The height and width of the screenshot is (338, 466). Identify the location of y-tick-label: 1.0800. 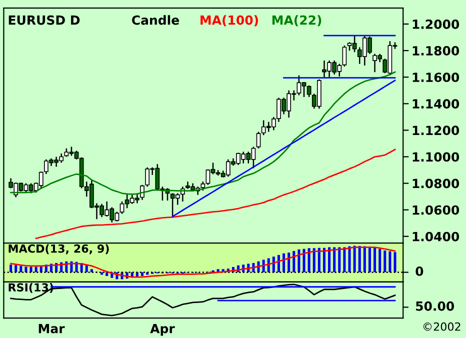
(436, 183).